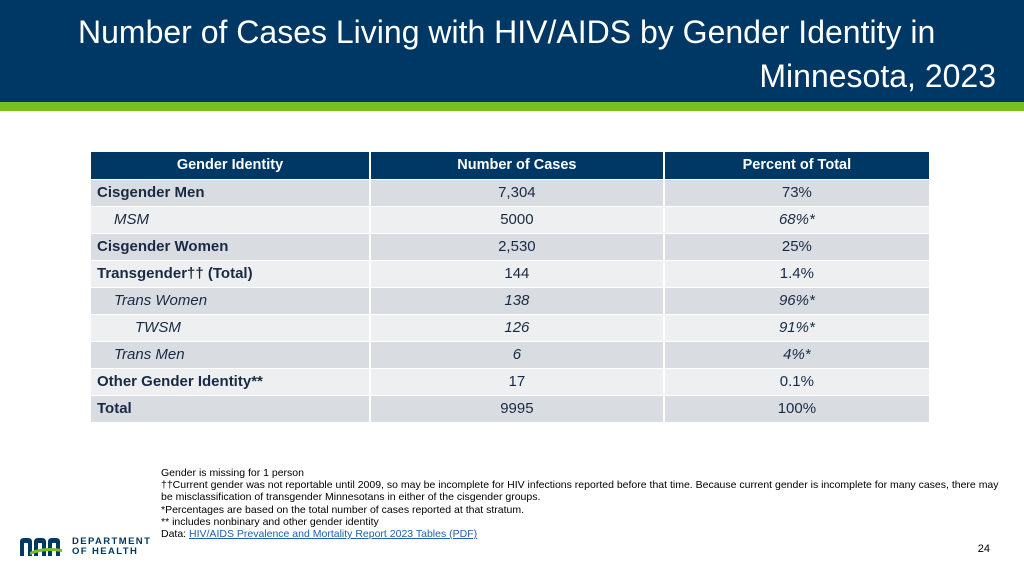  What do you see at coordinates (517, 273) in the screenshot?
I see `row-cases: 144` at bounding box center [517, 273].